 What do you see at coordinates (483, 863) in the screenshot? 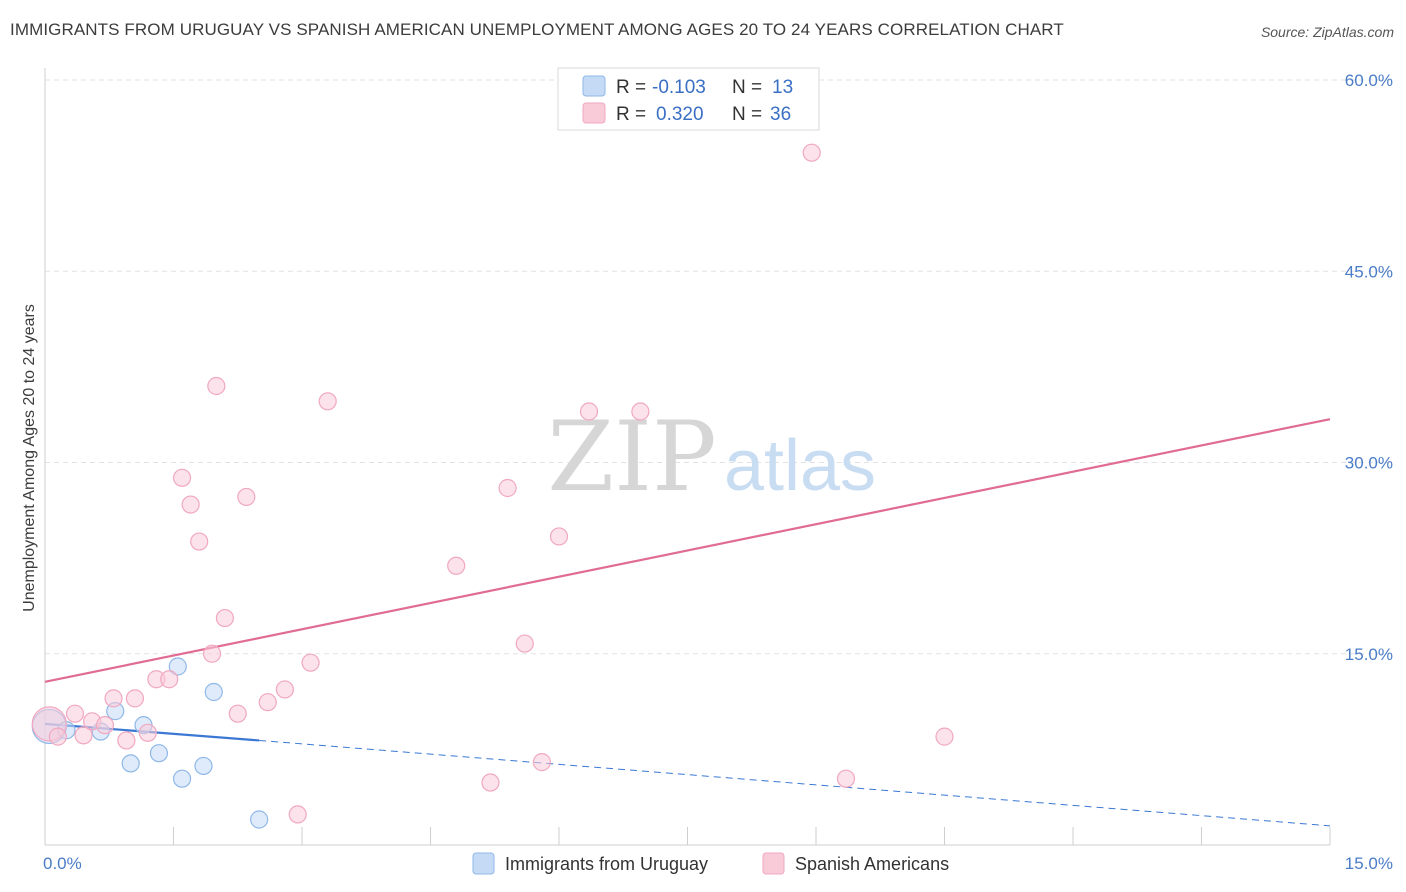
I see `bottom-legend-swatch-uruguay` at bounding box center [483, 863].